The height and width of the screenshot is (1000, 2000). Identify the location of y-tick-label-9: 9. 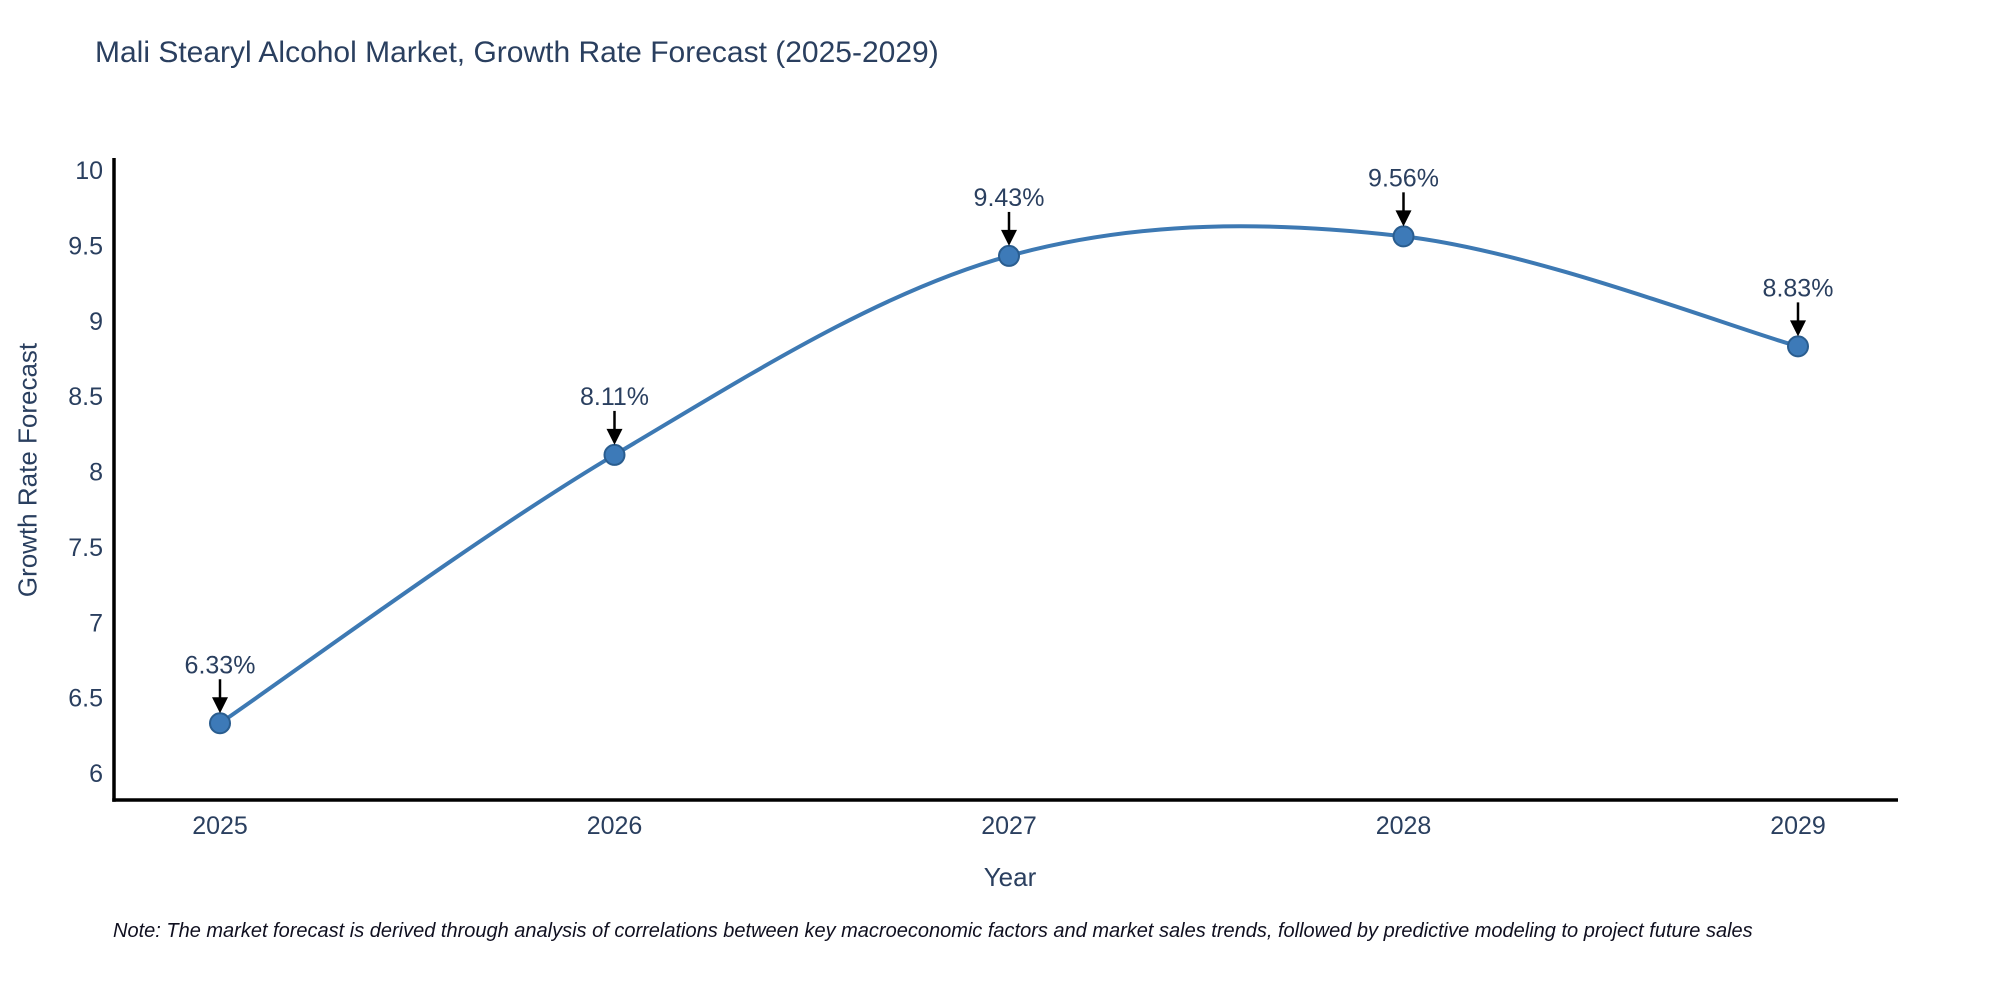
(96, 322).